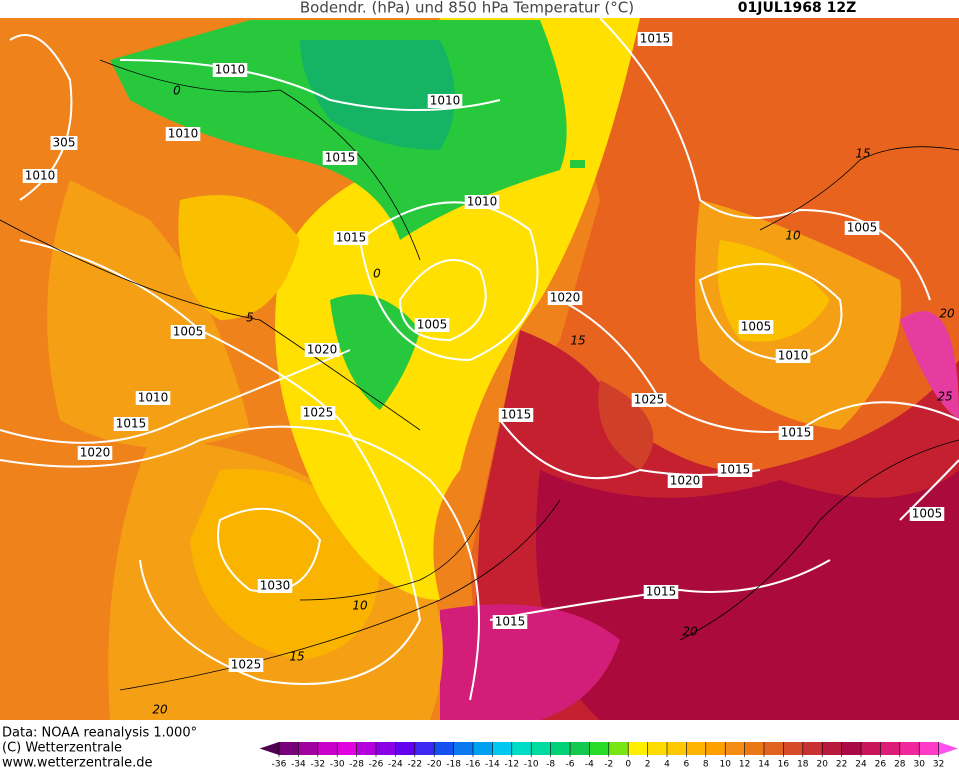 This screenshot has width=959, height=774. What do you see at coordinates (298, 765) in the screenshot?
I see `colorbar-tick-label: -34` at bounding box center [298, 765].